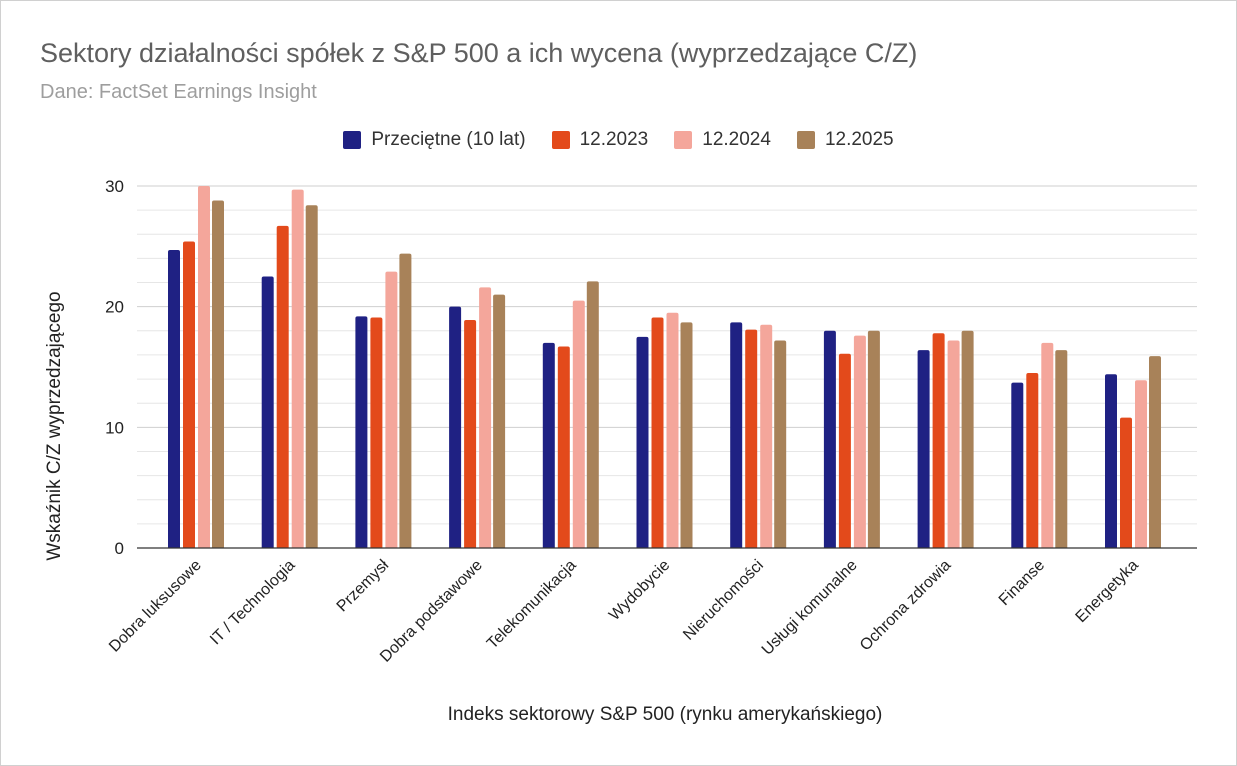 The image size is (1237, 766). Describe the element at coordinates (119, 548) in the screenshot. I see `y-tick-label: 0` at that location.